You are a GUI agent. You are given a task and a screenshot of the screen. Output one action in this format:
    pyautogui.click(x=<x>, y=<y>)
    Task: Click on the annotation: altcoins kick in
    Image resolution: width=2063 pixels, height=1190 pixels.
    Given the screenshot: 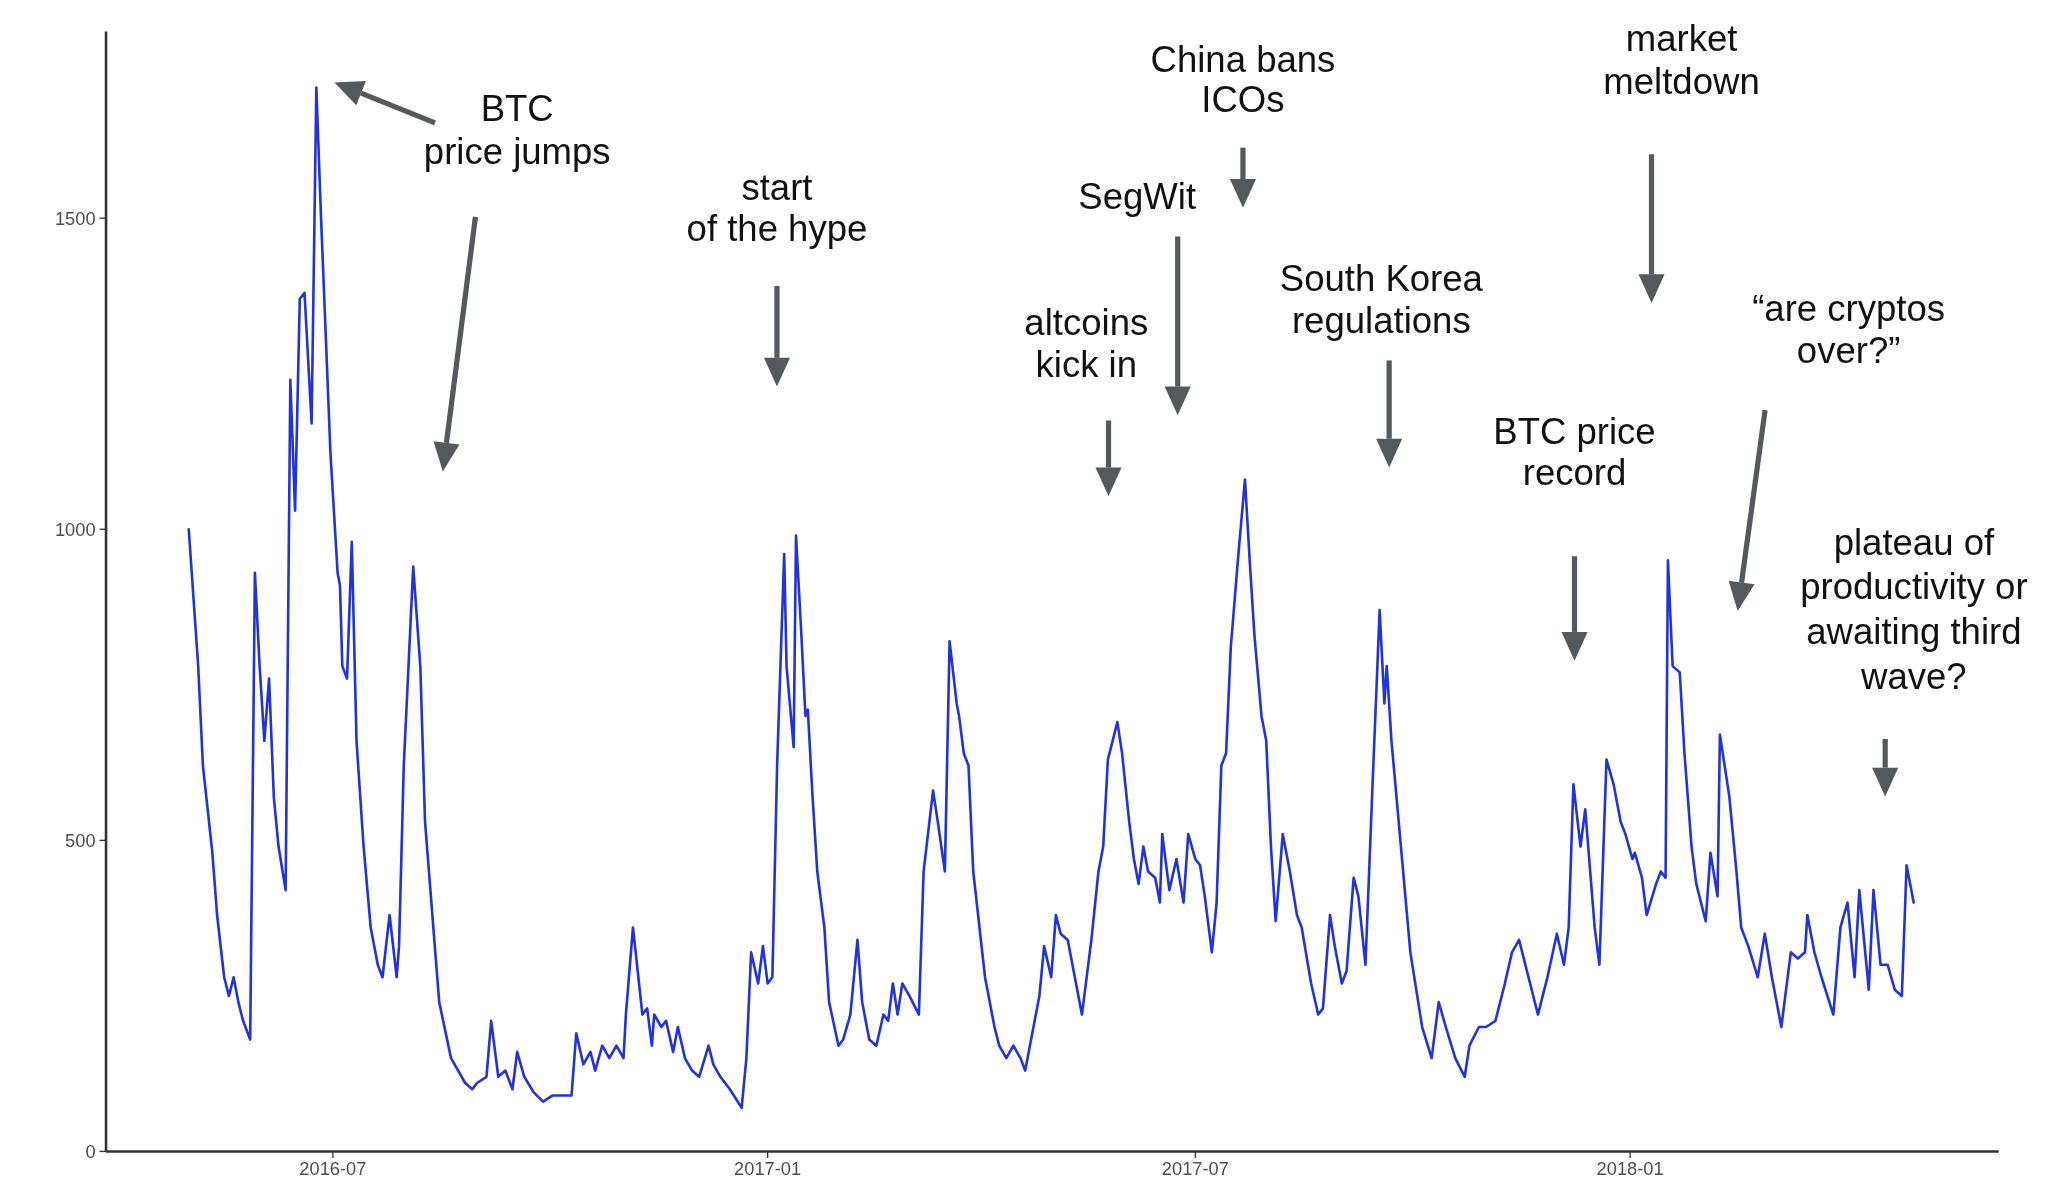 What is the action you would take?
    pyautogui.click(x=1086, y=344)
    